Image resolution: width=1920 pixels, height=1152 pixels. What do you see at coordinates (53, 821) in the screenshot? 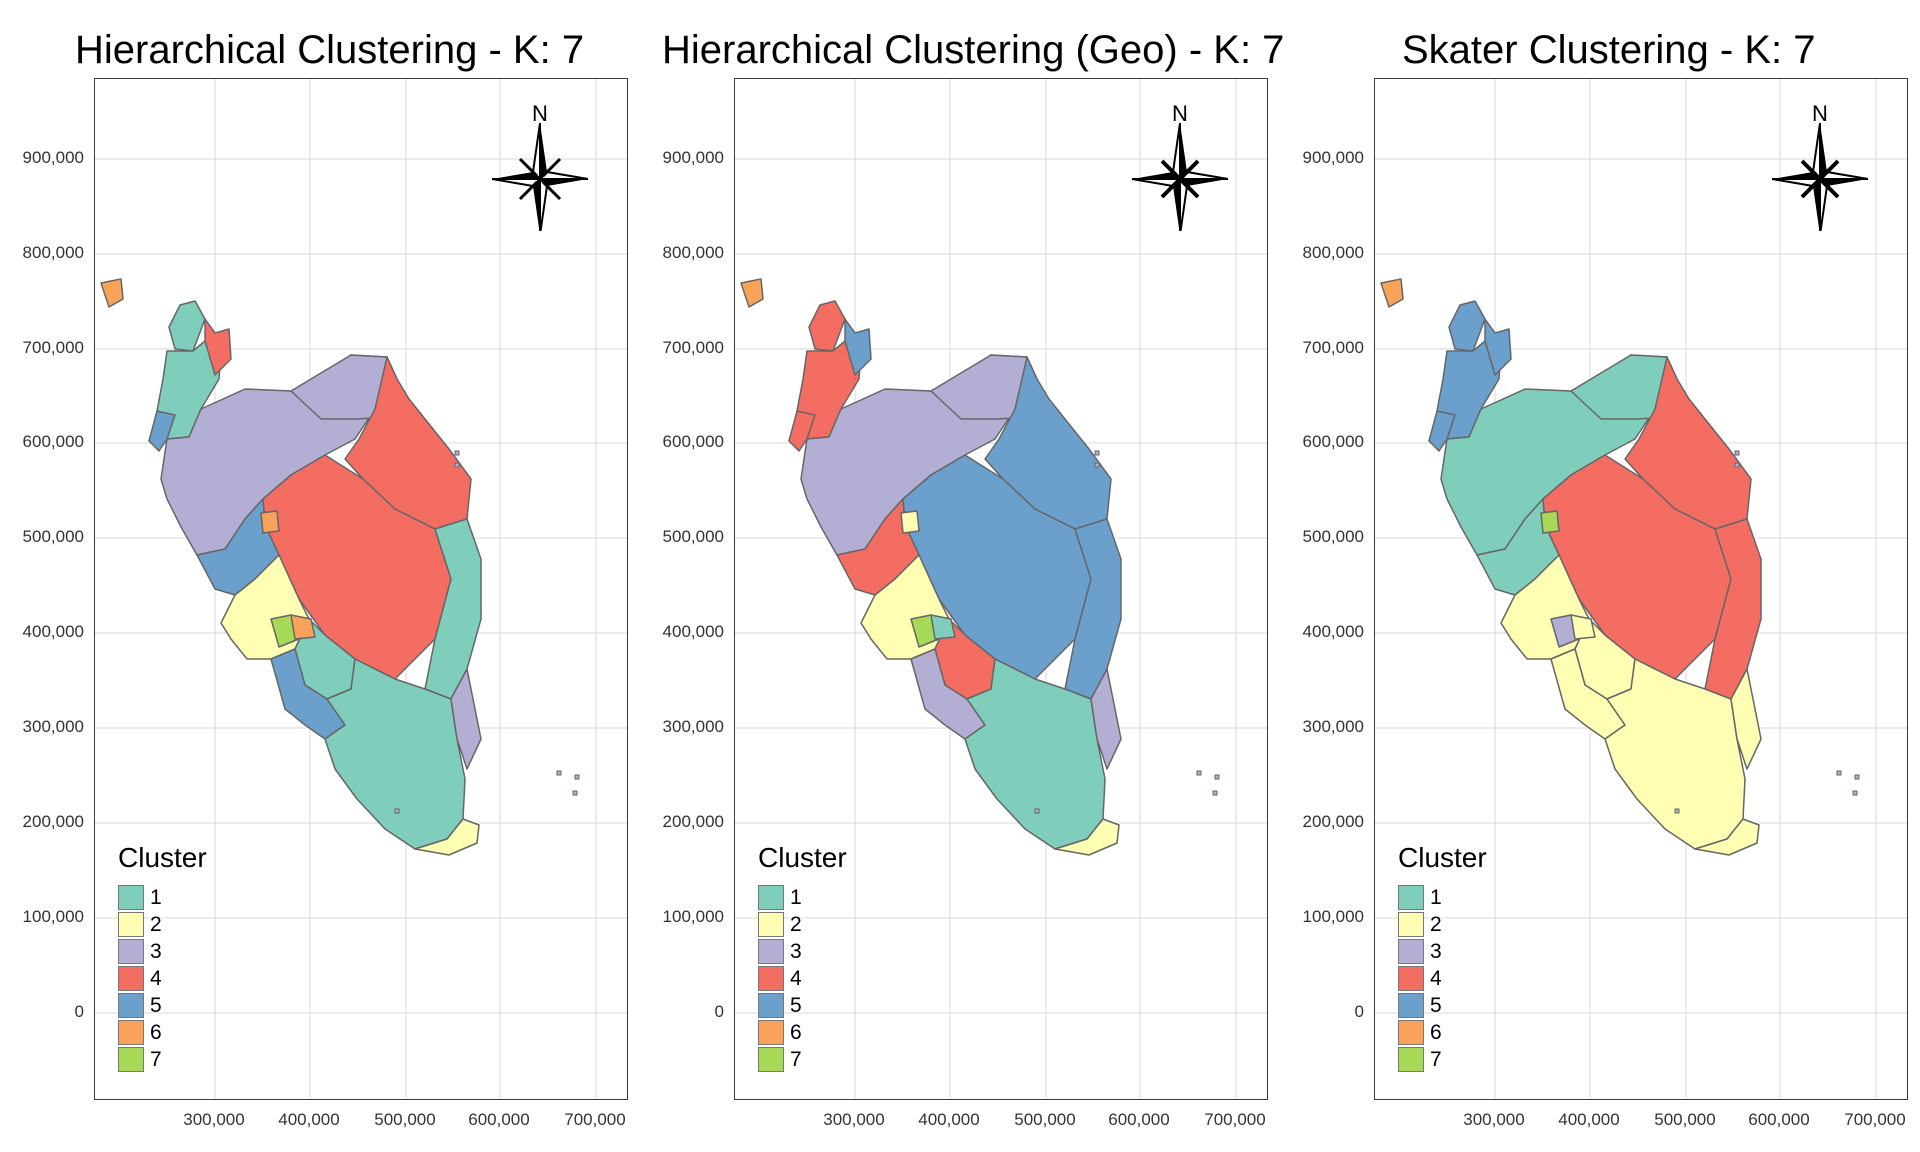
I see `y-tick-label: 200,000` at bounding box center [53, 821].